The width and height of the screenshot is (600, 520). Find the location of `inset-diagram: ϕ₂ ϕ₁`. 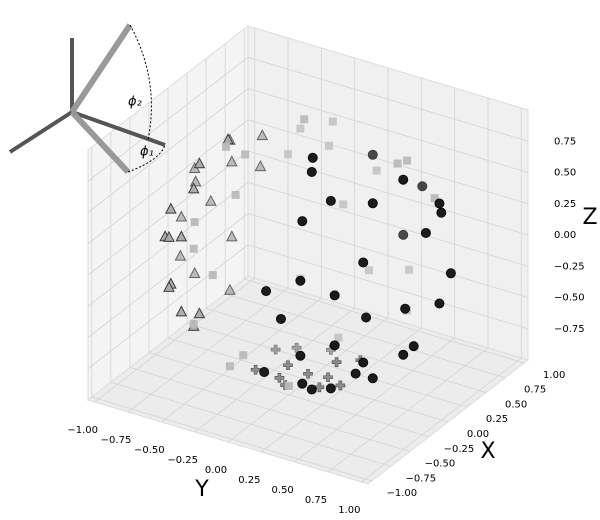

inset-diagram: ϕ₂ ϕ₁ is located at coordinates (87, 99).